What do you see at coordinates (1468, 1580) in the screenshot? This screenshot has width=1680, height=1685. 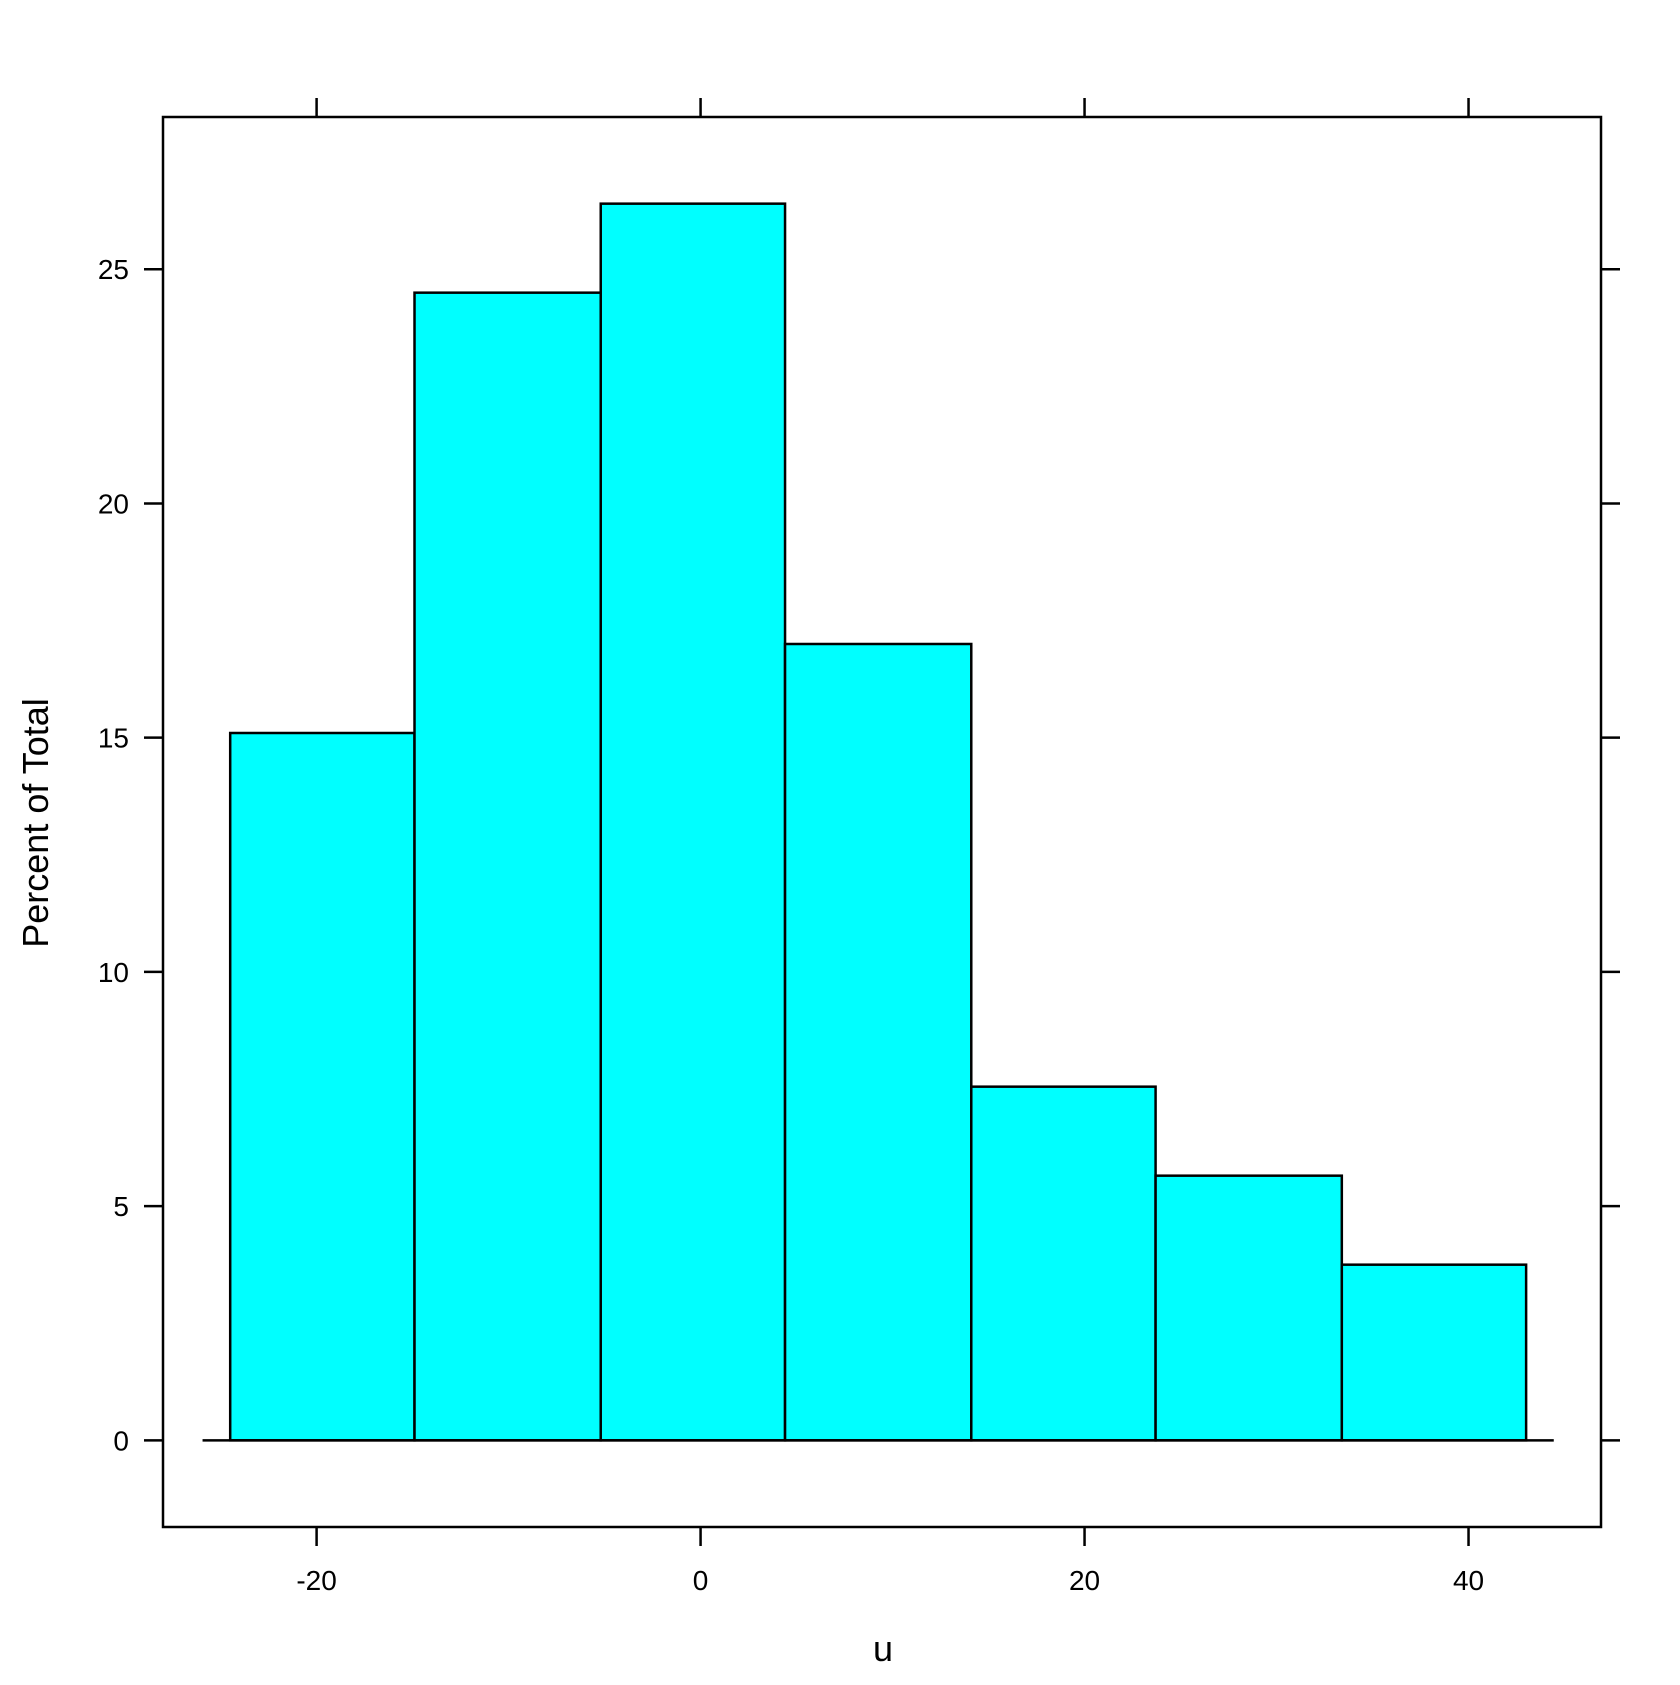 I see `x-tick-label: 40` at bounding box center [1468, 1580].